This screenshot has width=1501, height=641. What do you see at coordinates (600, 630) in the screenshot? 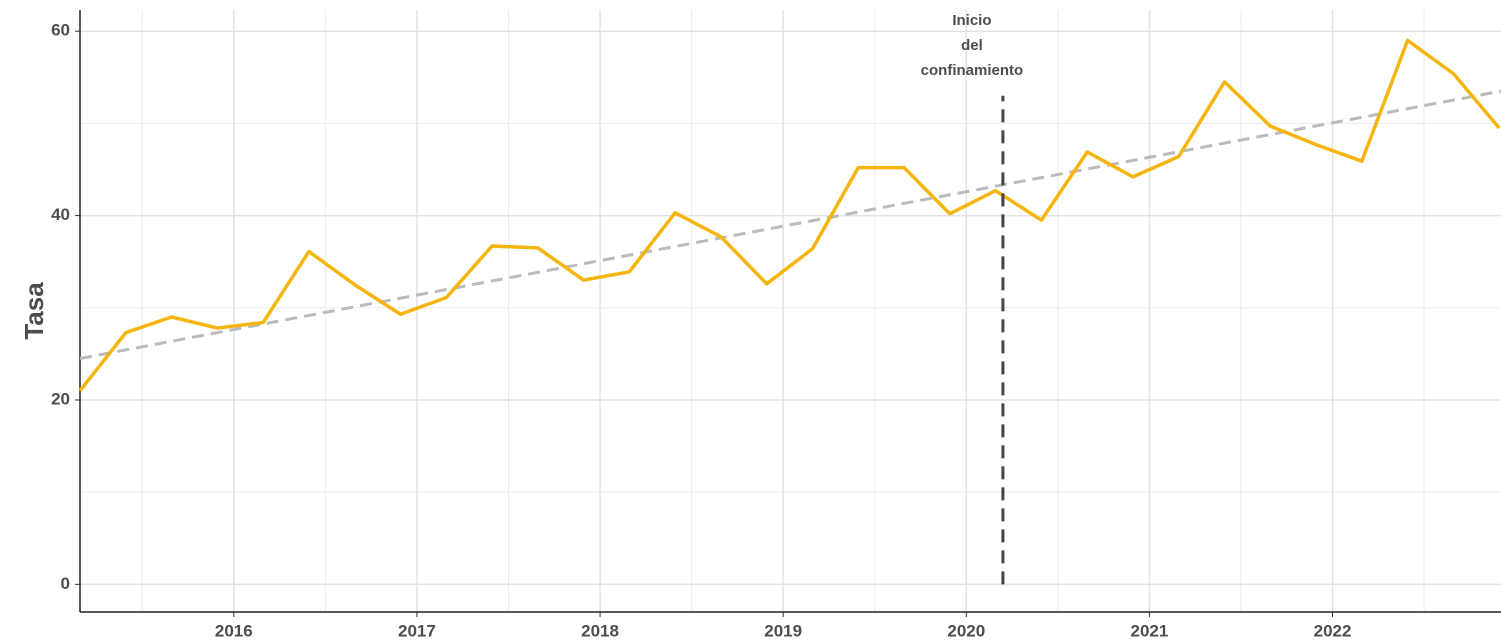
I see `x-tick-label: 2018` at bounding box center [600, 630].